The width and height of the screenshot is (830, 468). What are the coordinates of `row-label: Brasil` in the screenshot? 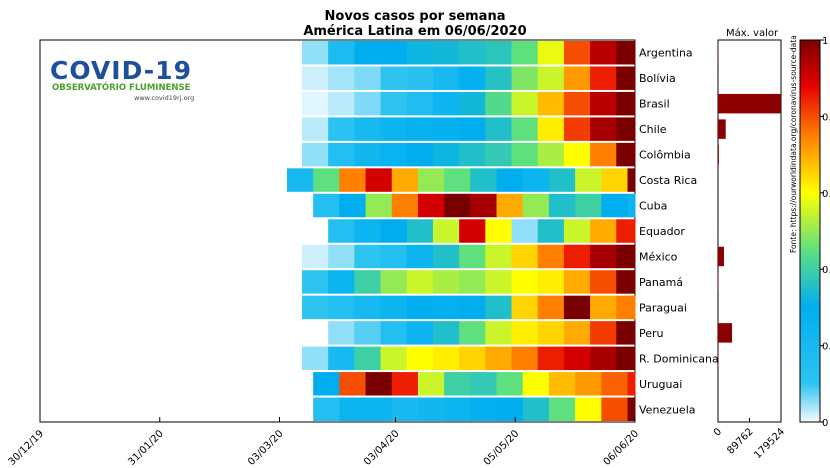 It's located at (654, 104).